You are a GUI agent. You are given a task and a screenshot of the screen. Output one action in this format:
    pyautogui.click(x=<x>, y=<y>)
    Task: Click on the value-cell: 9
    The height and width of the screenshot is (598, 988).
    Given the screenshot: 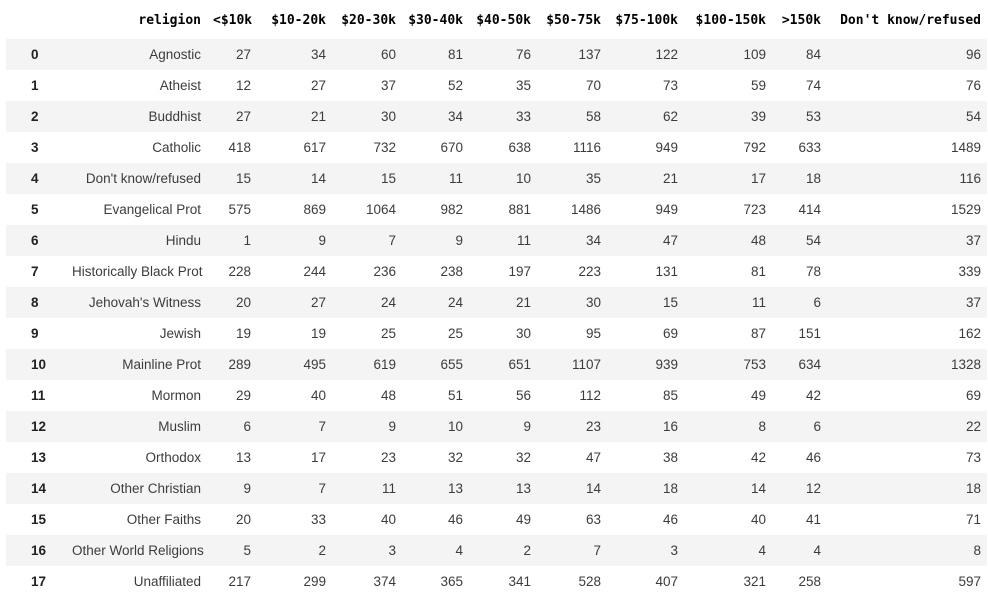 What is the action you would take?
    pyautogui.click(x=247, y=488)
    